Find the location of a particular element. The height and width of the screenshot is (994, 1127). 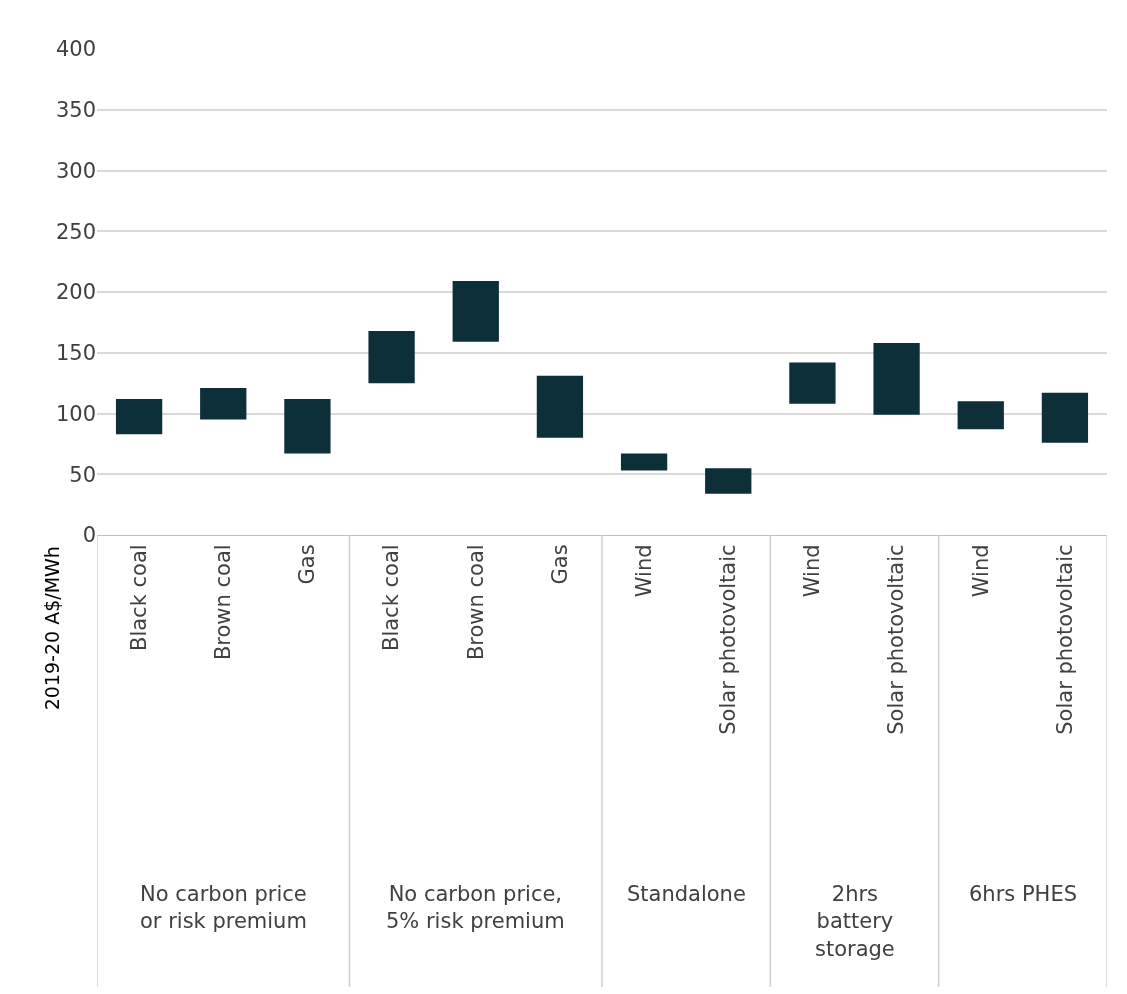

text: 6hrs PHES is located at coordinates (1023, 894).